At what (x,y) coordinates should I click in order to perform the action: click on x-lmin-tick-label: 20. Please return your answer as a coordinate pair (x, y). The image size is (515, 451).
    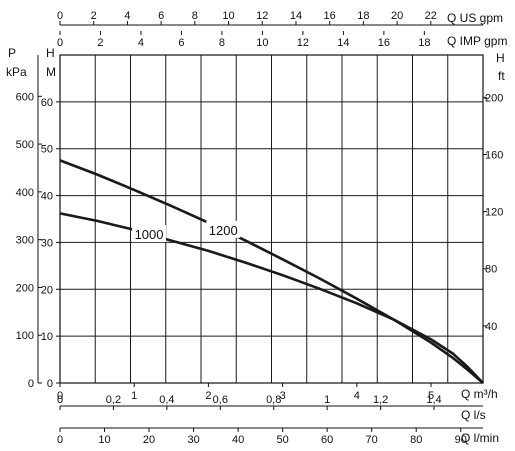
    Looking at the image, I should click on (149, 440).